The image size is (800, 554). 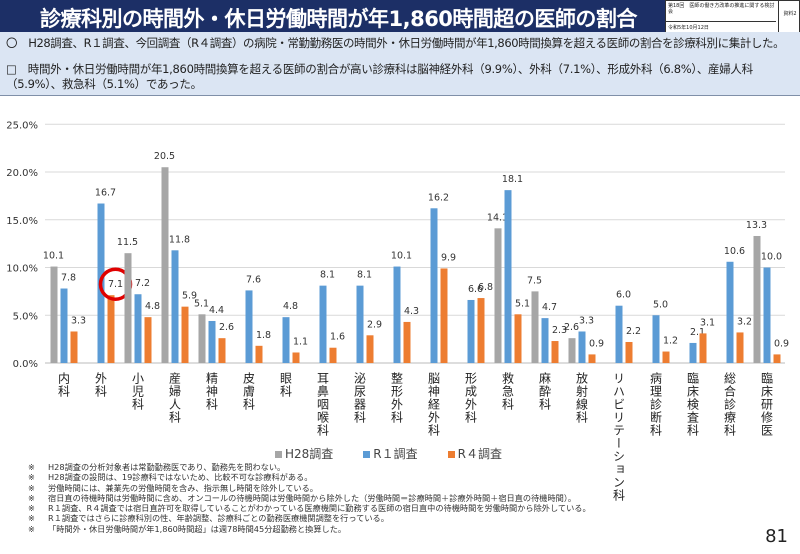 What do you see at coordinates (507, 391) in the screenshot?
I see `x-tick-label: 救急科` at bounding box center [507, 391].